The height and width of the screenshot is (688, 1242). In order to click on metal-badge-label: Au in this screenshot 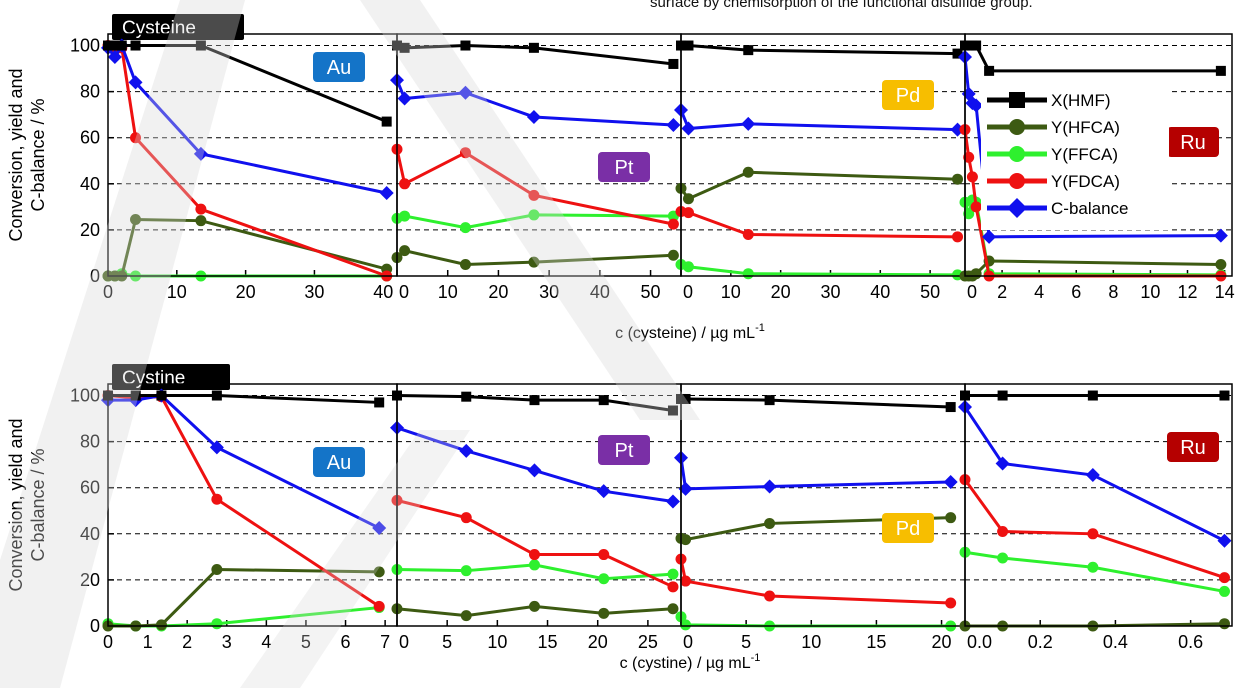, I will do `click(339, 463)`.